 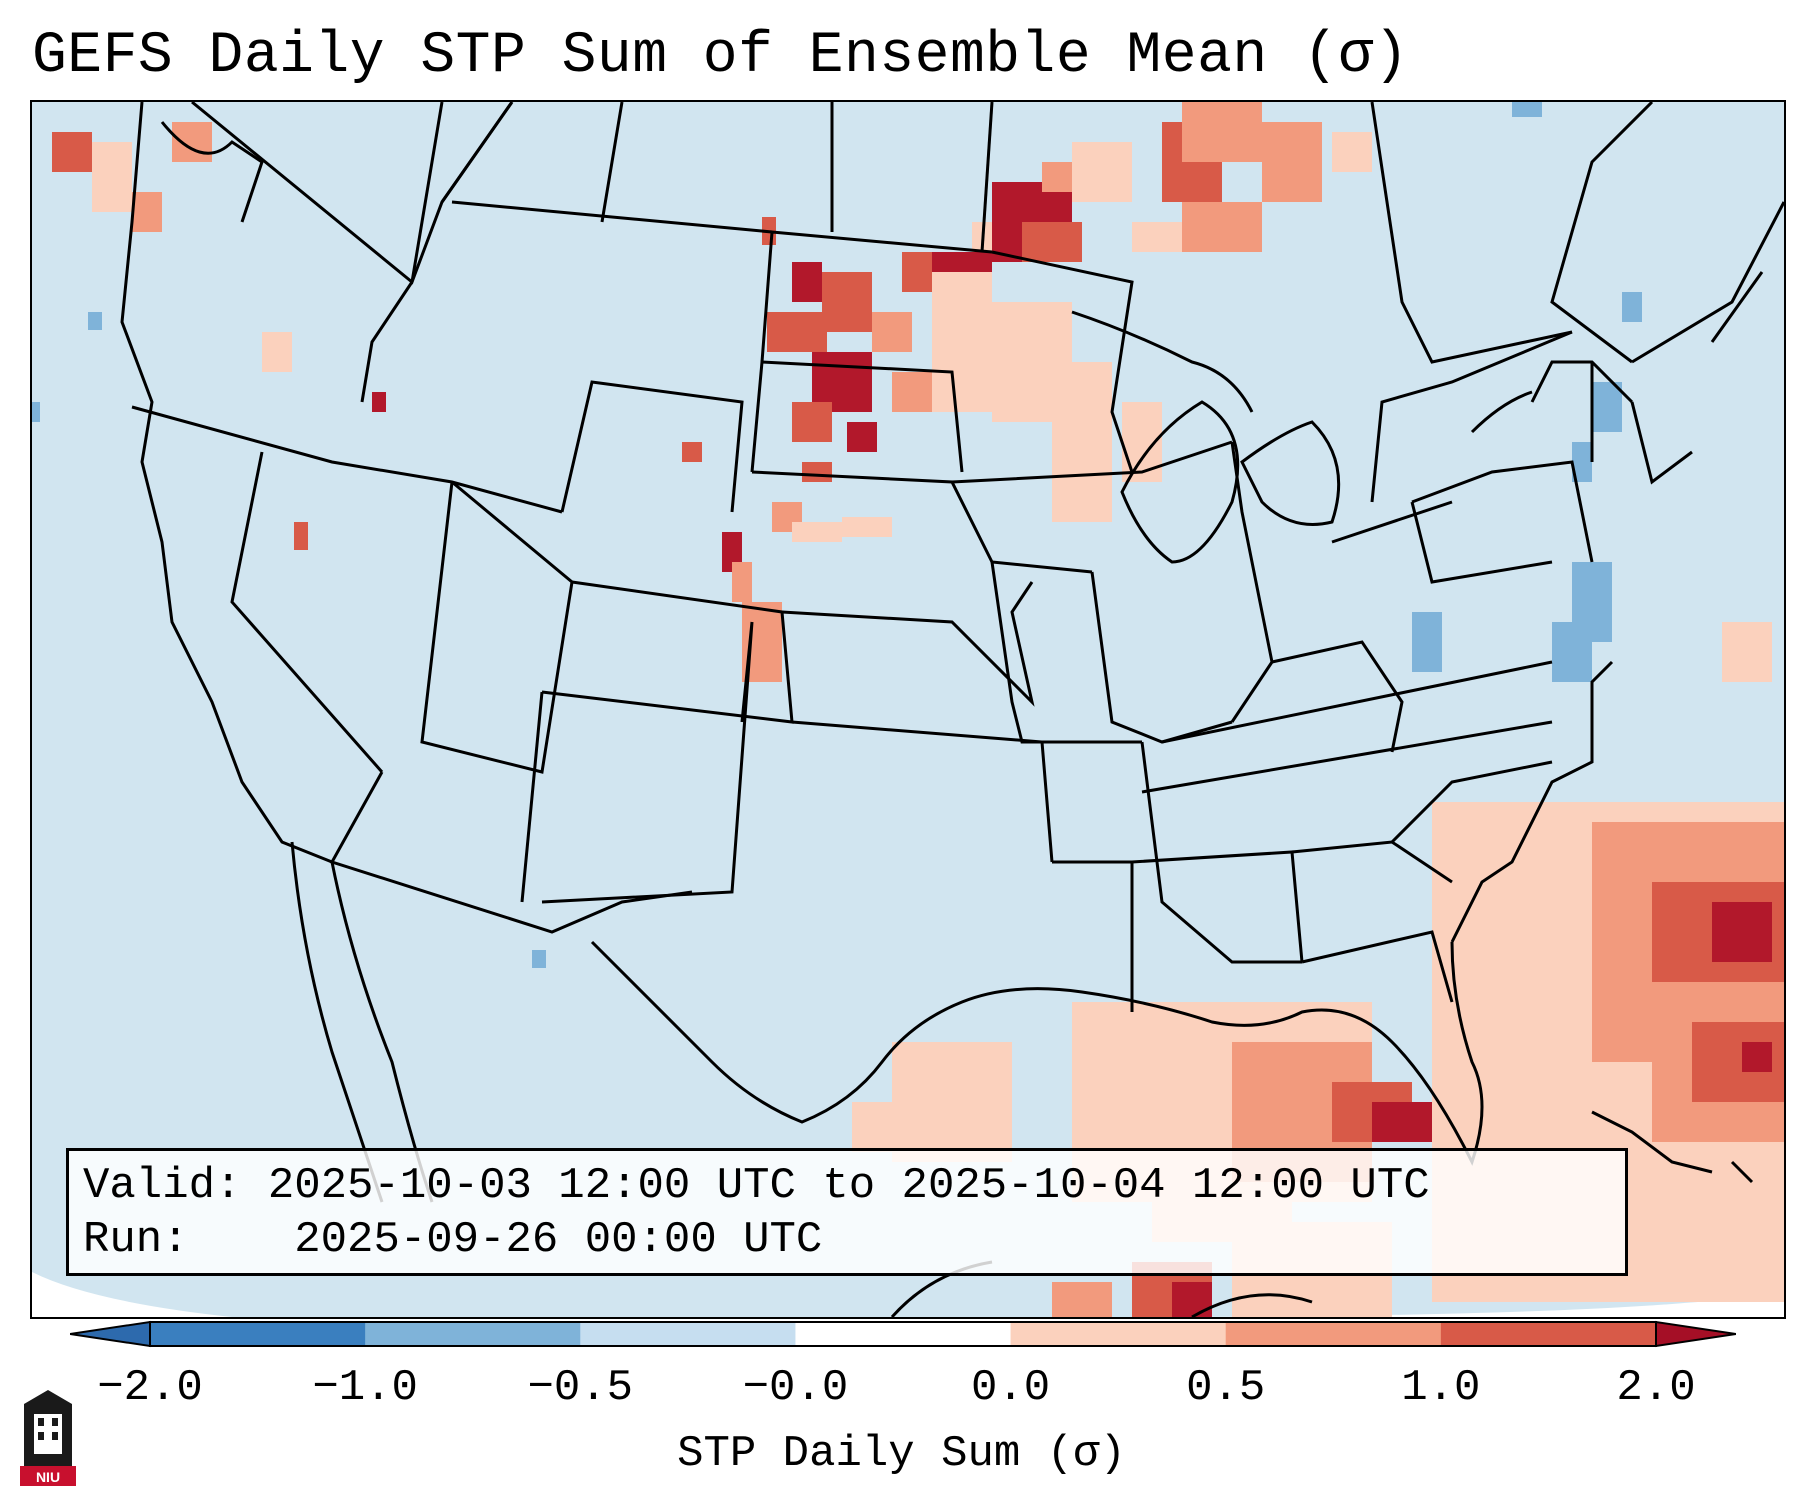 What do you see at coordinates (150, 1388) in the screenshot?
I see `colorbar-tick-label: −2.0` at bounding box center [150, 1388].